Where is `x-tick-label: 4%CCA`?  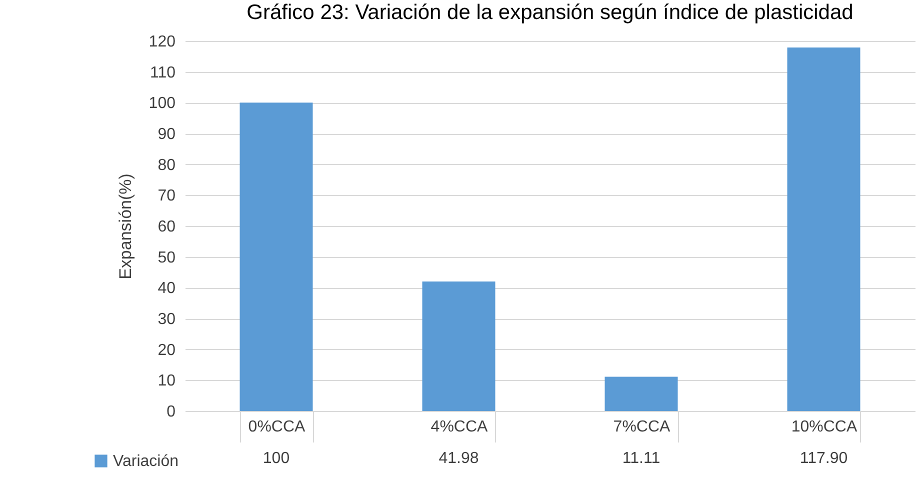 x-tick-label: 4%CCA is located at coordinates (459, 427).